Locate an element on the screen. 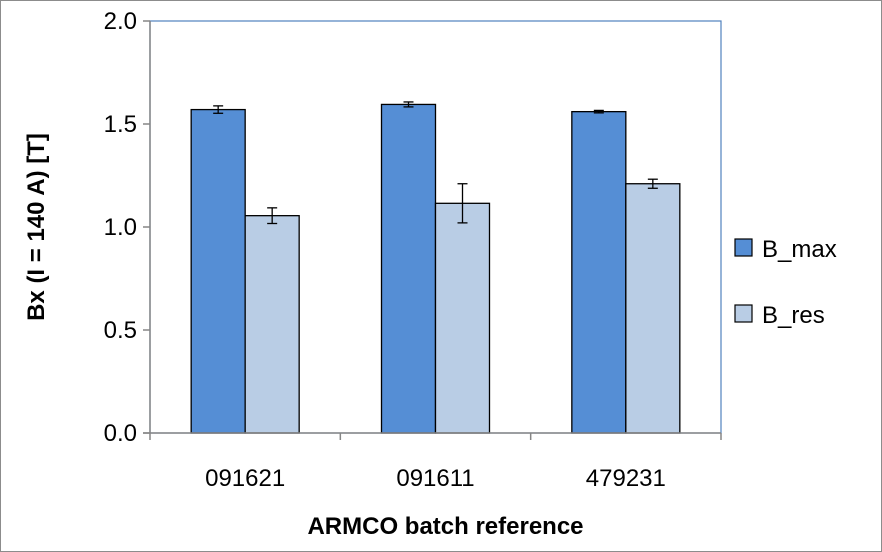  legend-label: B_max is located at coordinates (799, 249).